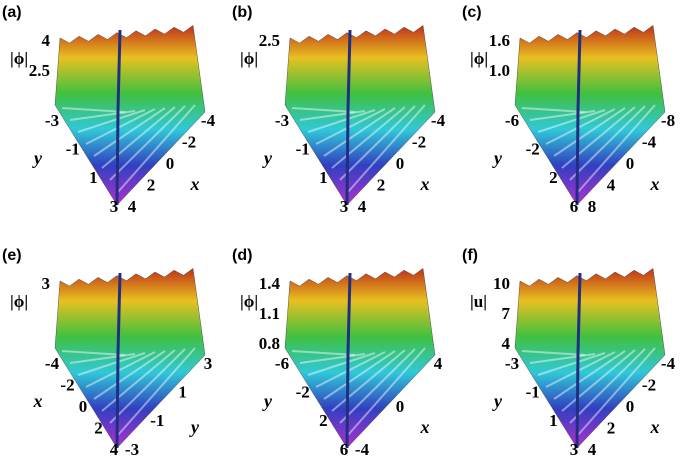 Image resolution: width=685 pixels, height=460 pixels. What do you see at coordinates (157, 420) in the screenshot?
I see `right-tick-label: -1` at bounding box center [157, 420].